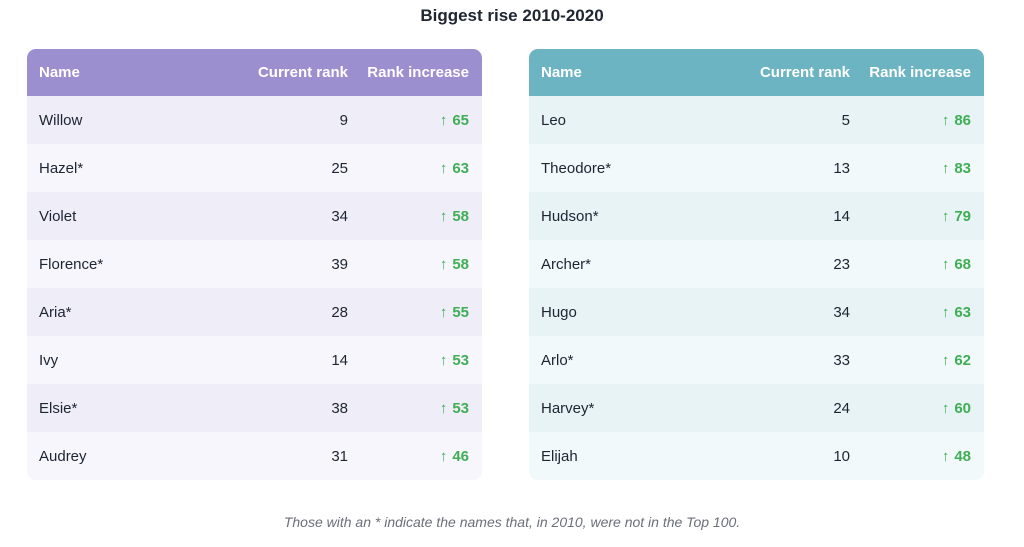 The height and width of the screenshot is (547, 1024). Describe the element at coordinates (559, 312) in the screenshot. I see `cell-name: Hugo` at that location.